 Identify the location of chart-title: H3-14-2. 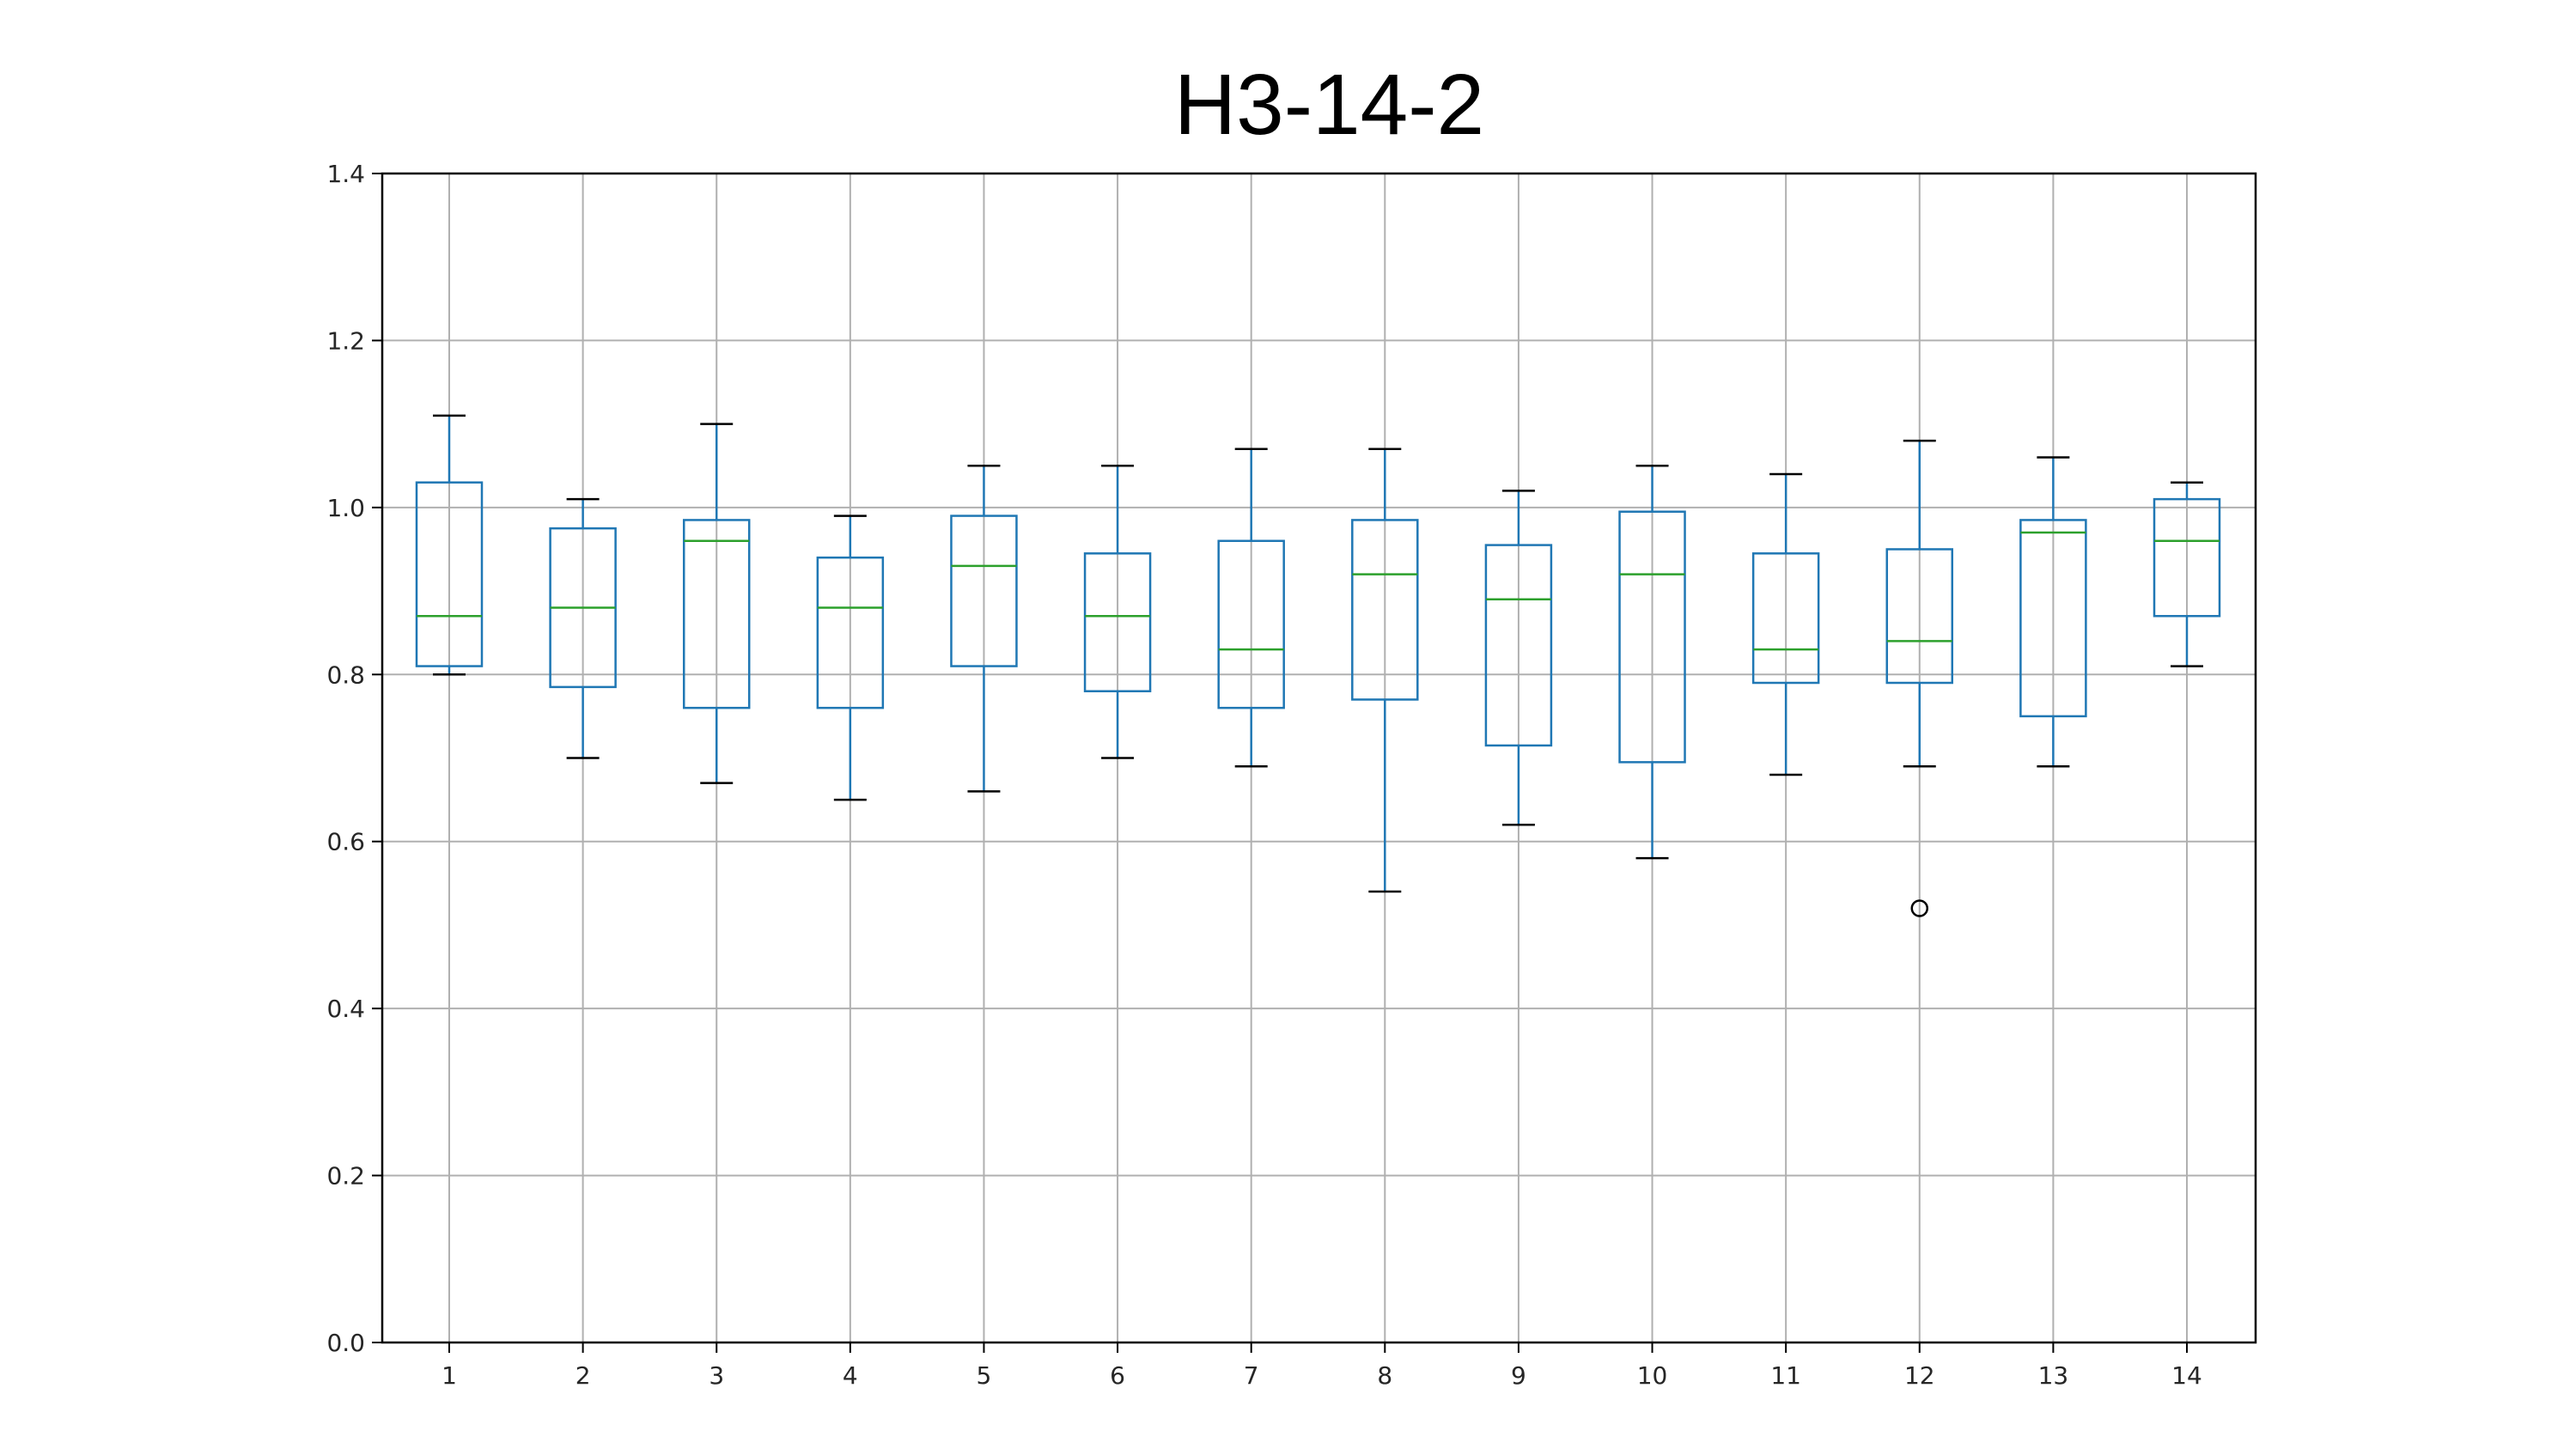
(1329, 105).